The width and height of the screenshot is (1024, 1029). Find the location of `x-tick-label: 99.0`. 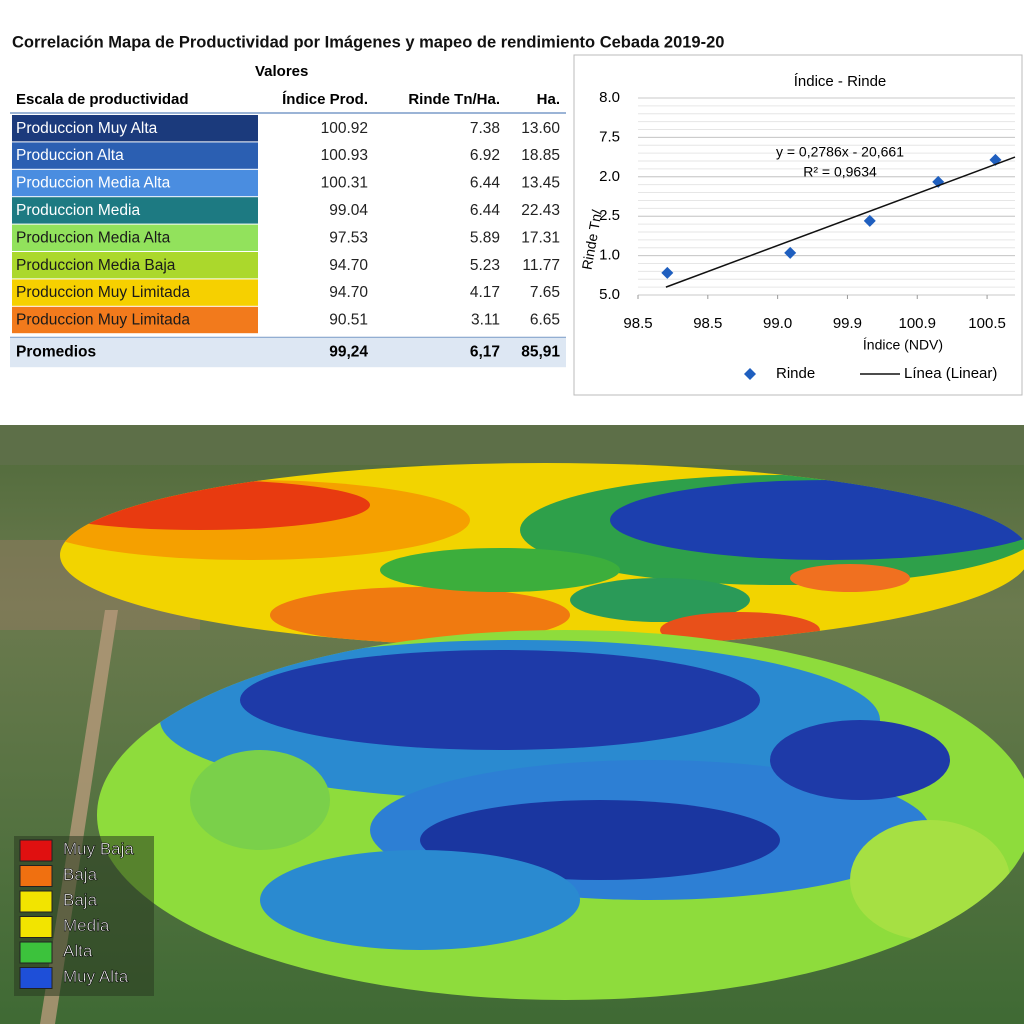

x-tick-label: 99.0 is located at coordinates (777, 323).